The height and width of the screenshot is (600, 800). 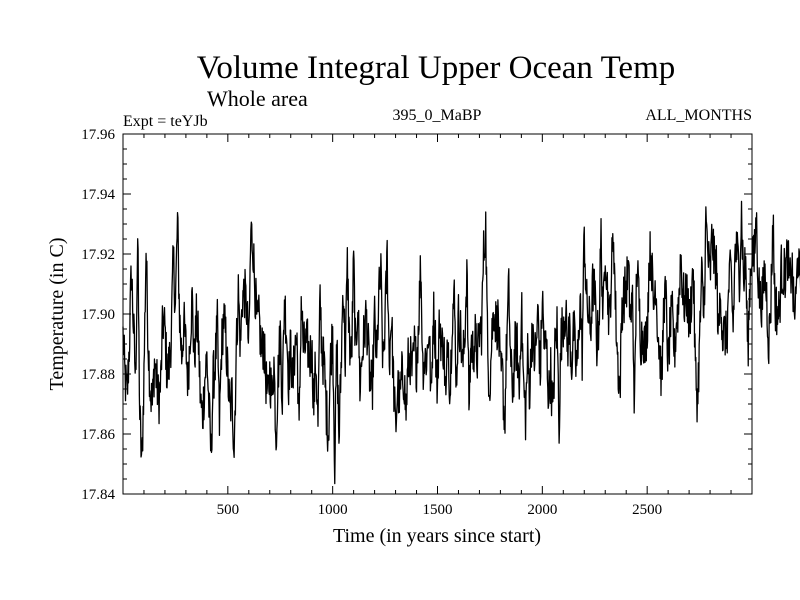 What do you see at coordinates (98, 135) in the screenshot?
I see `y-tick-label: 17.96` at bounding box center [98, 135].